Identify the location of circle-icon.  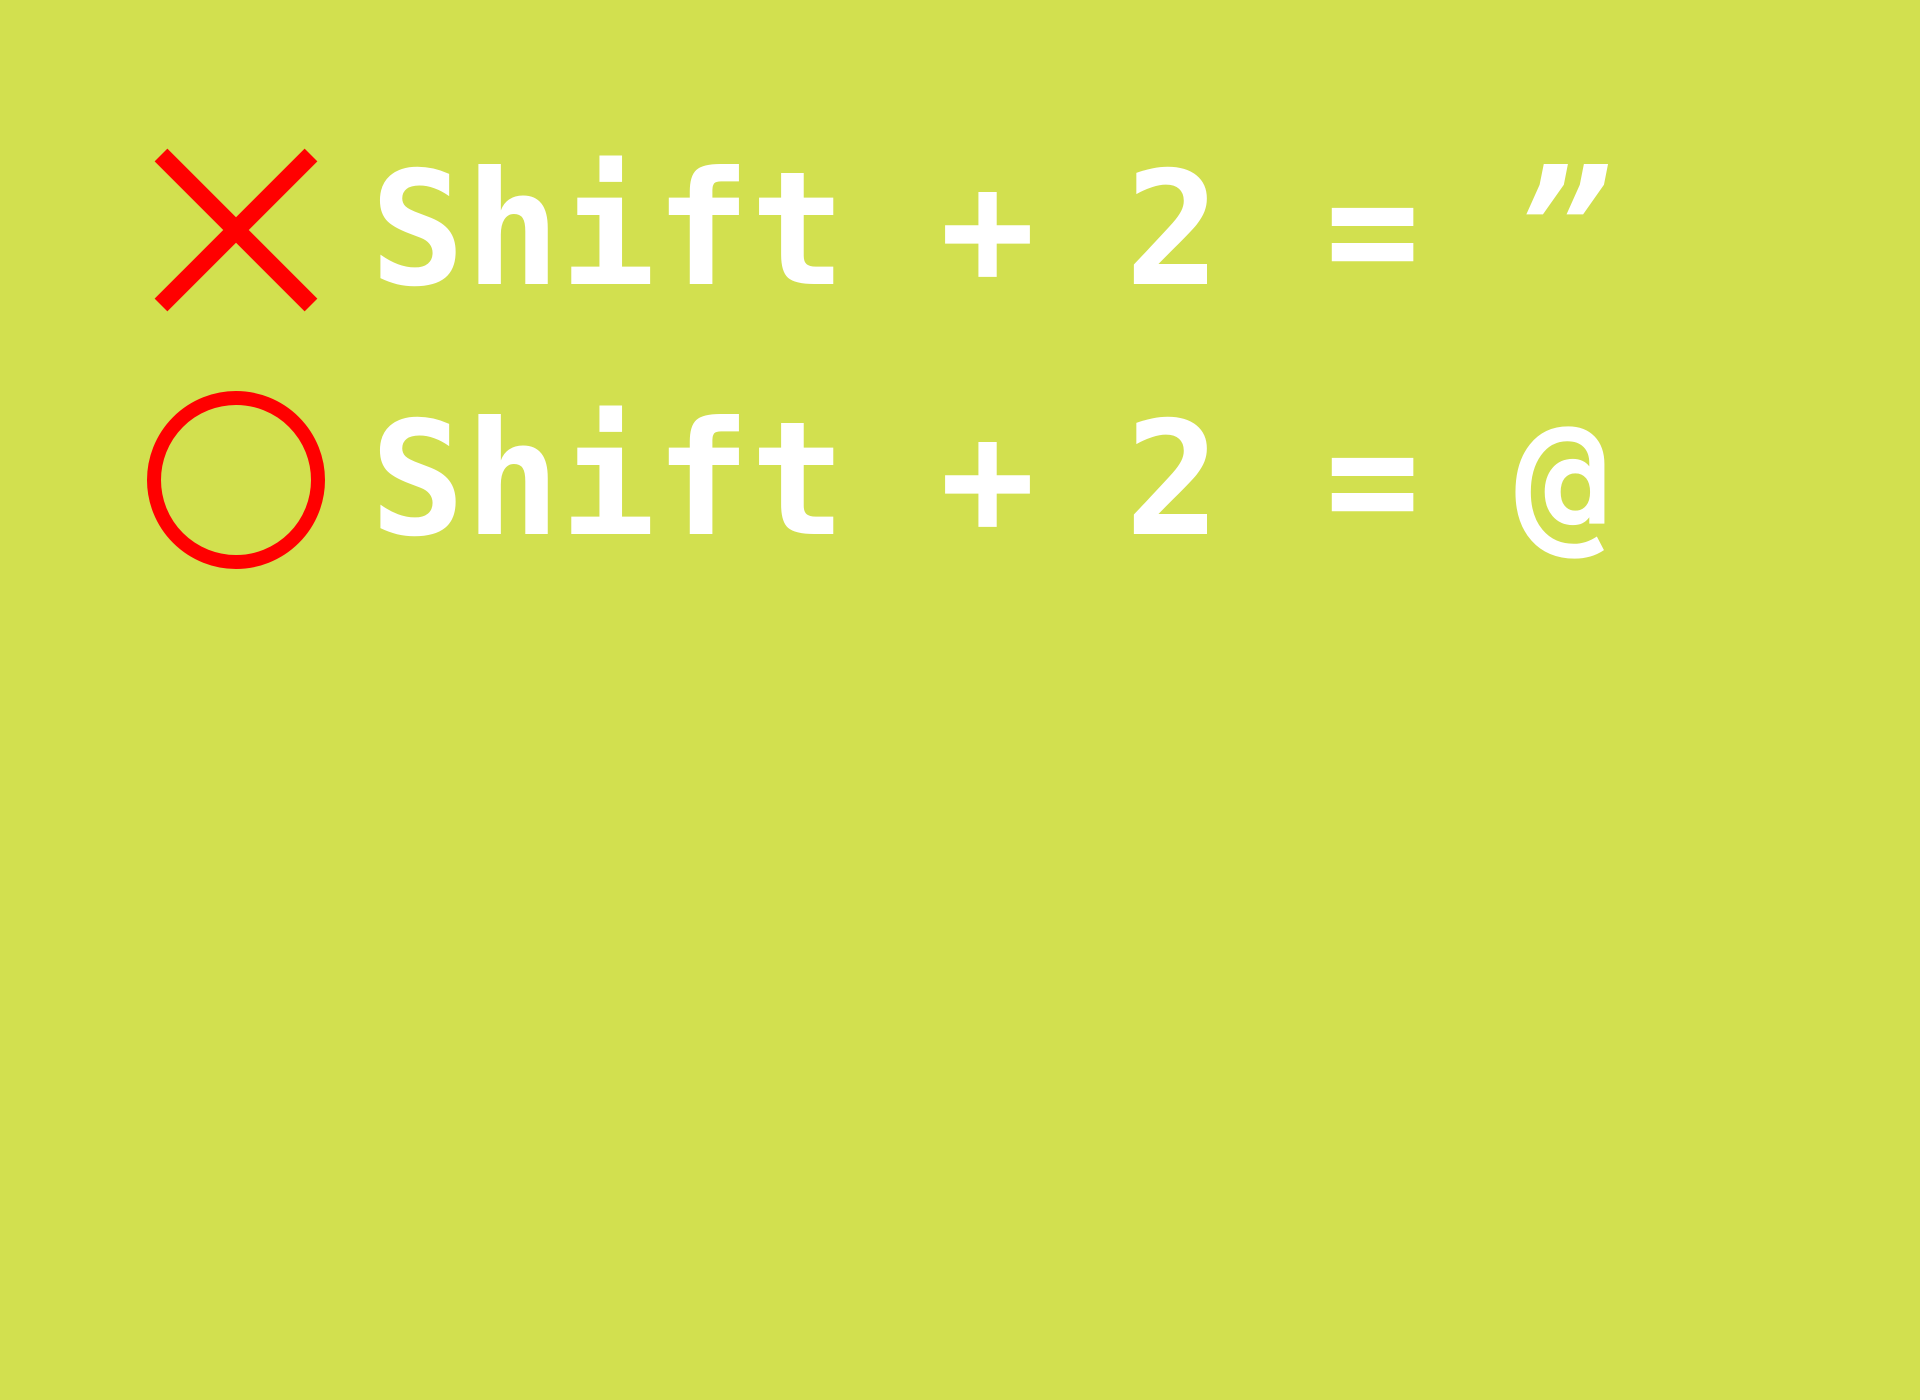
(236, 480).